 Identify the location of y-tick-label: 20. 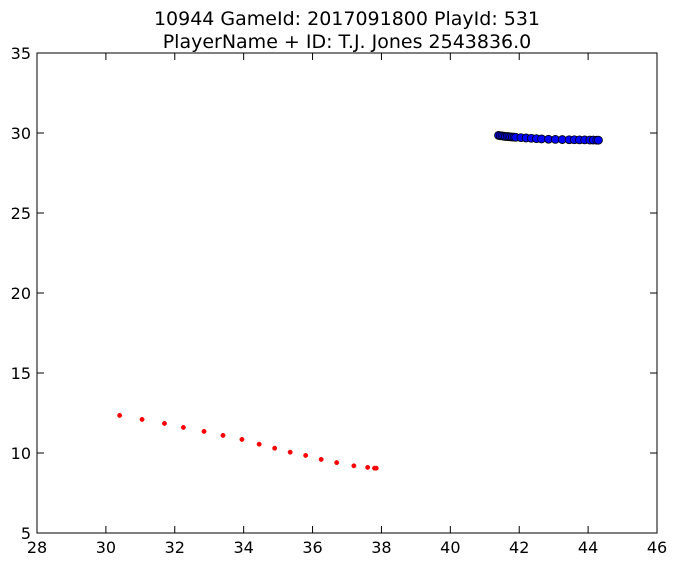
(21, 293).